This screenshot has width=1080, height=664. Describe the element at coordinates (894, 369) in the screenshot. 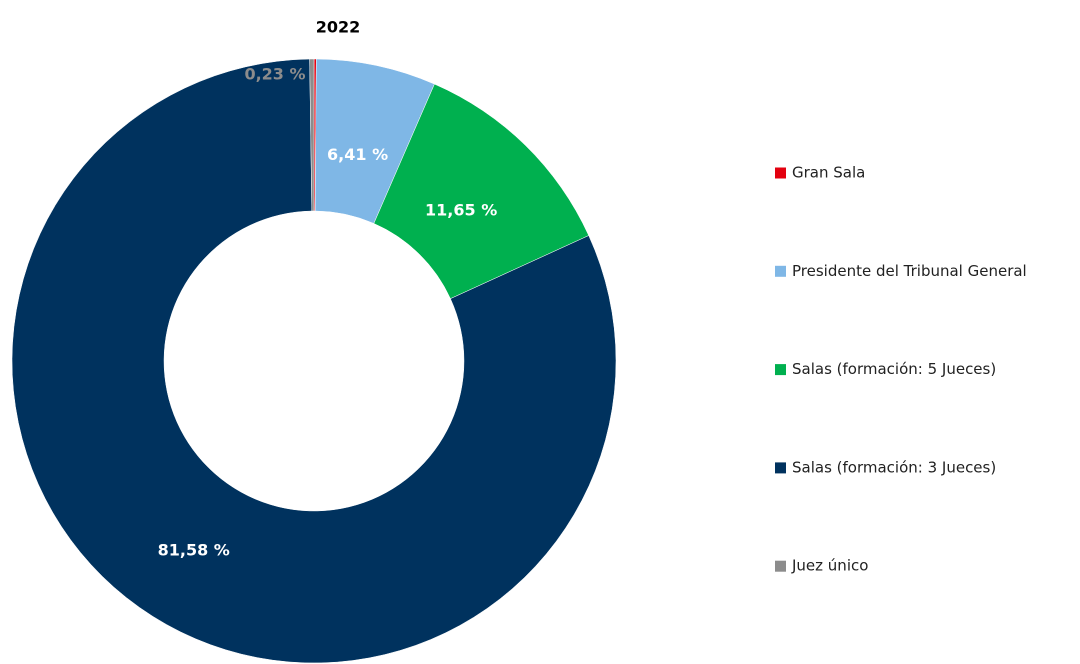

I see `legend-label: Salas (formación: 5 Jueces)` at that location.